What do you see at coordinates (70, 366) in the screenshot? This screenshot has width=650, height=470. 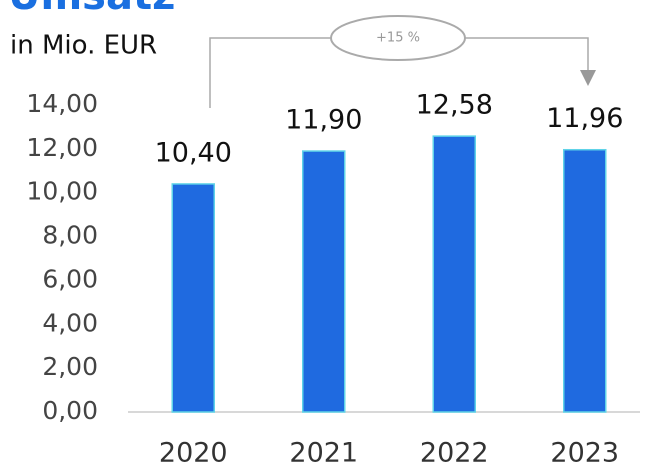 I see `y-tick-label: 2,00` at bounding box center [70, 366].